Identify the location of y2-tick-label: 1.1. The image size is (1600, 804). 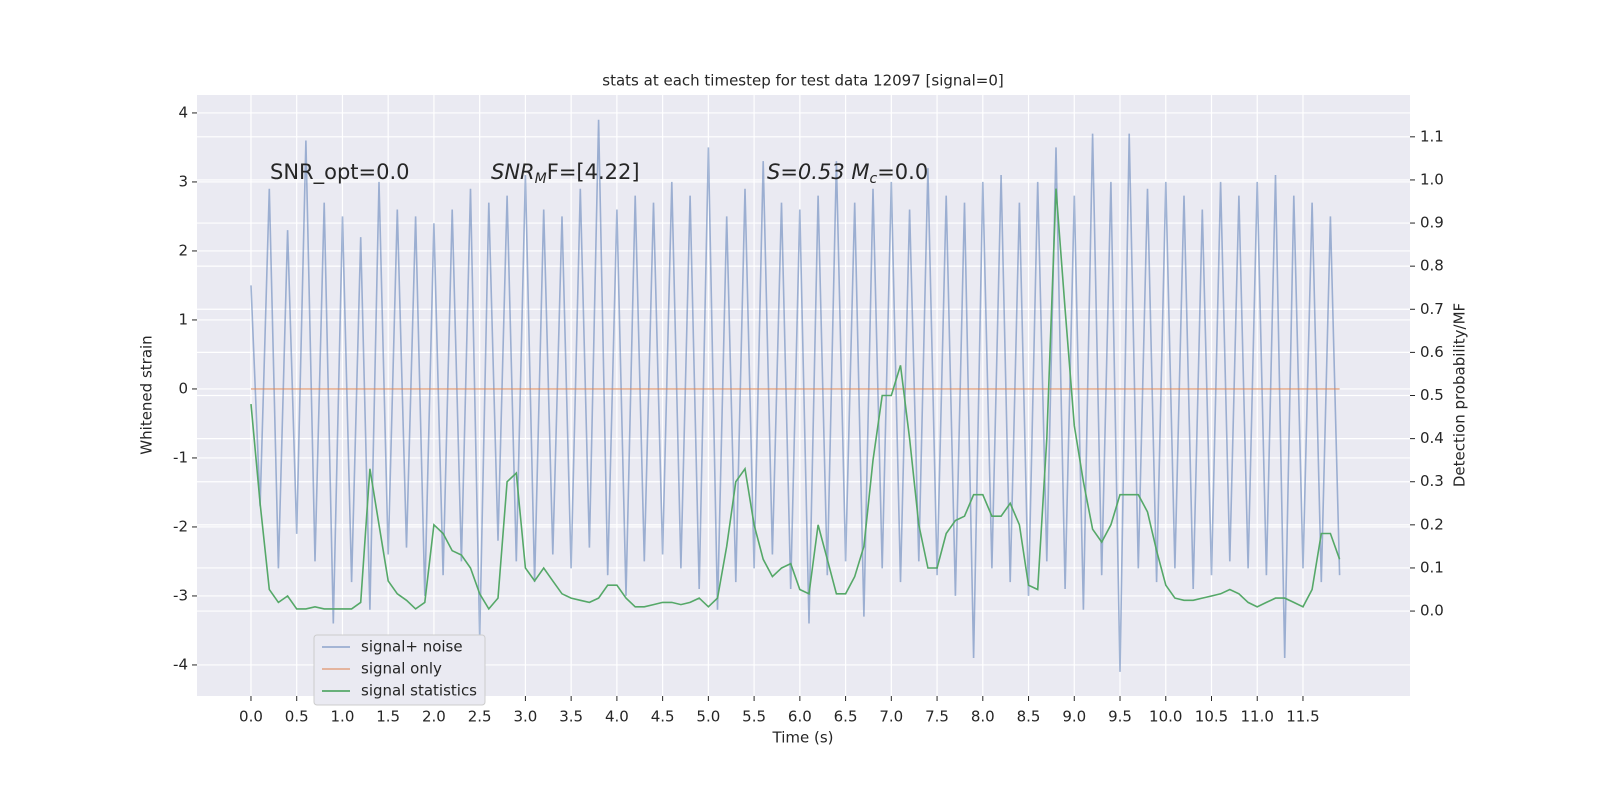
(1432, 136).